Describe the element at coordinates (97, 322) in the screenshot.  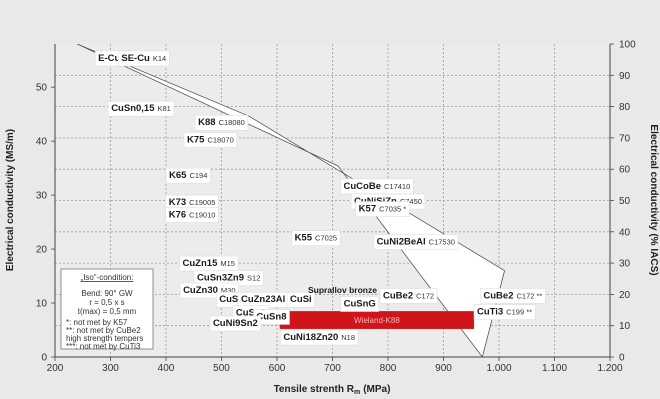
I see `legend-note: *: not met by K57` at that location.